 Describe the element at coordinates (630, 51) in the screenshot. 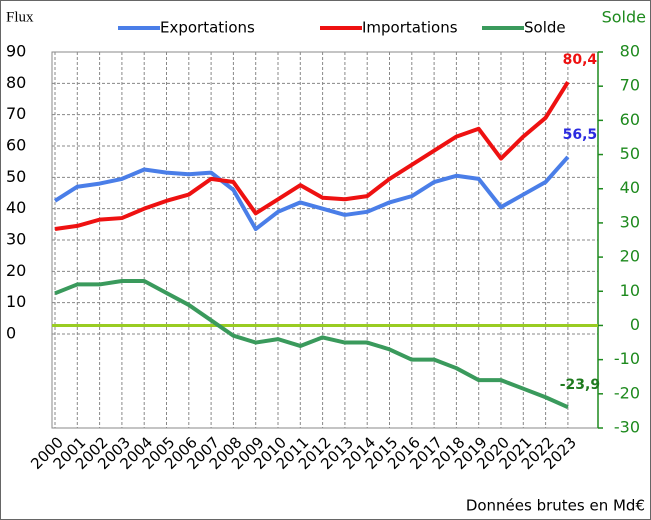

I see `y2-tick-label: 80` at that location.